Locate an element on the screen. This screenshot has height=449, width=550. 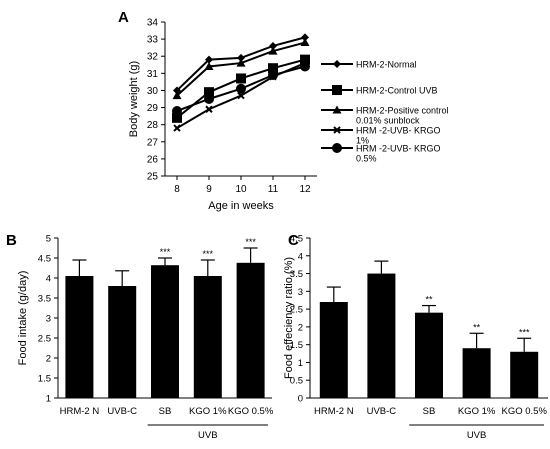
legend-label: HRM -2-UVB- KRGO 0.5% is located at coordinates (398, 154).